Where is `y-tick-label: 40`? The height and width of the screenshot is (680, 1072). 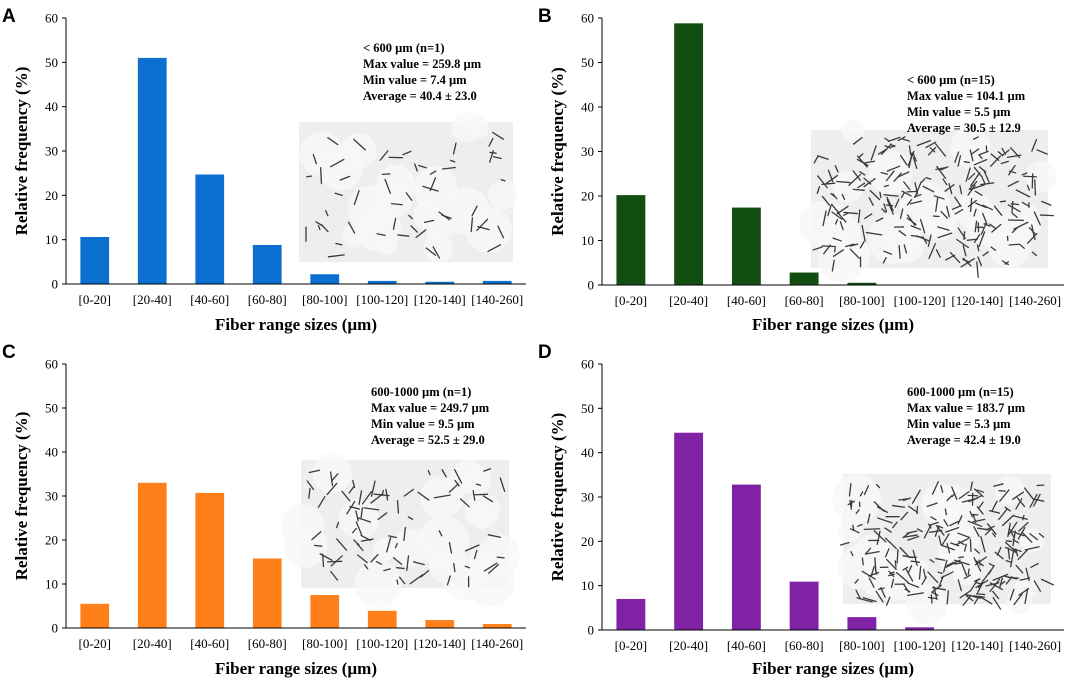
y-tick-label: 40 is located at coordinates (587, 107).